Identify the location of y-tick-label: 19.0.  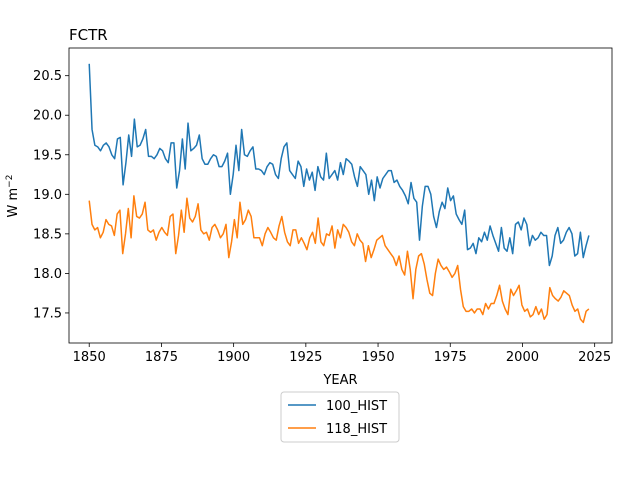
(47, 195).